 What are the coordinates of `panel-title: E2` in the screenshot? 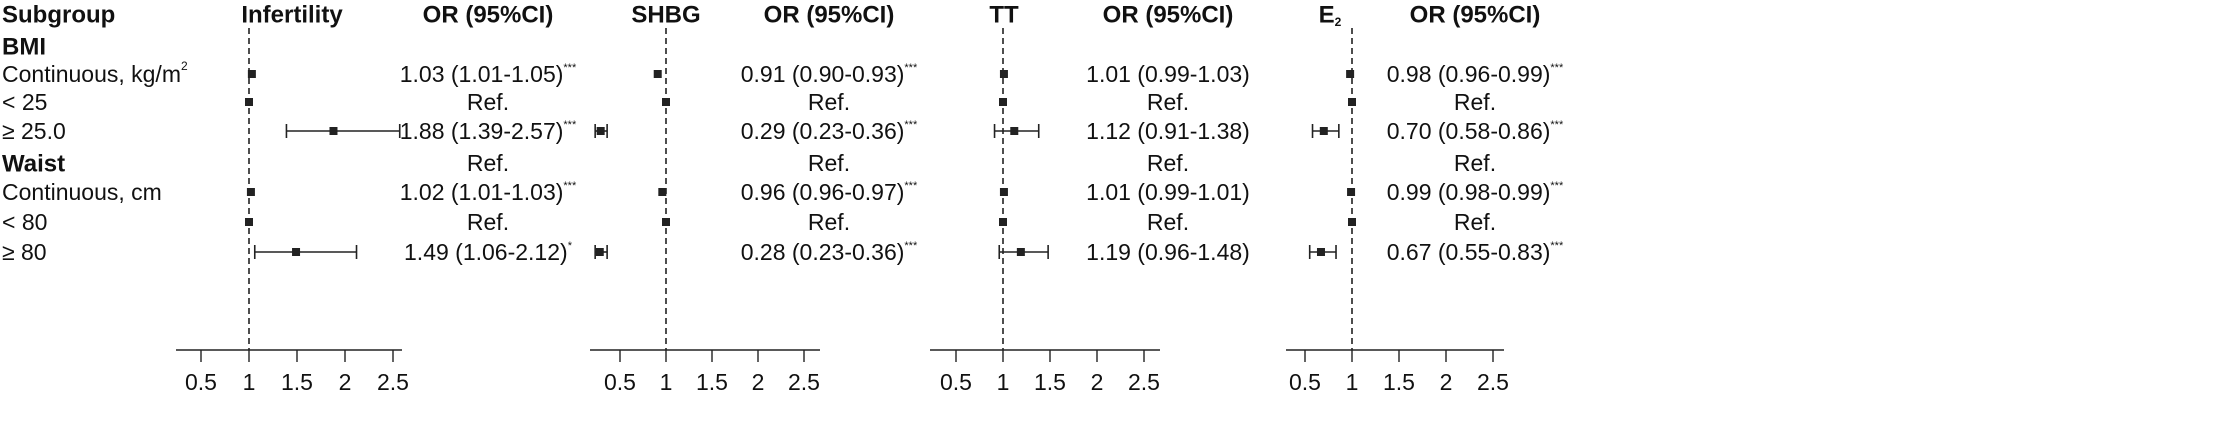 It's located at (1330, 15).